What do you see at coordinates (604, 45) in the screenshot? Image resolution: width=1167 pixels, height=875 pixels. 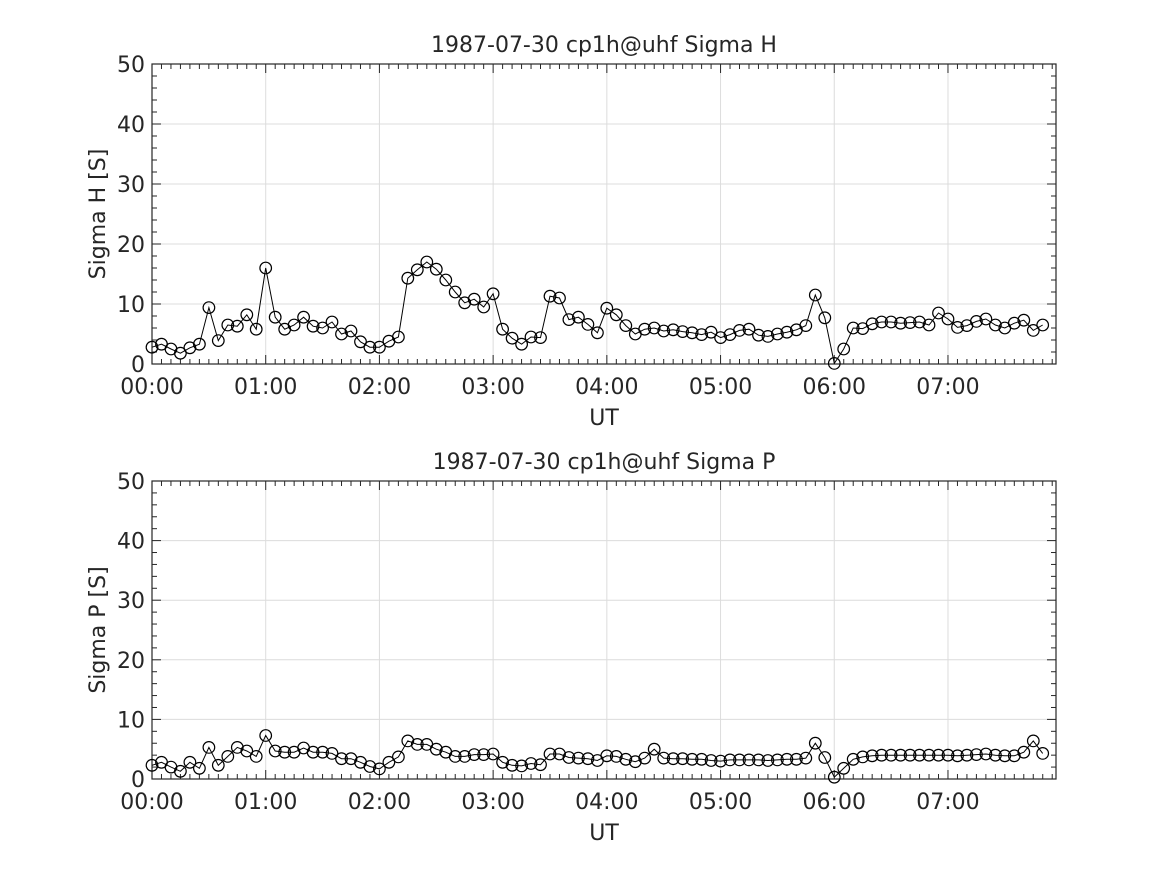 I see `chart-title: 1987-07-30 cp1h@uhf Sigma H` at bounding box center [604, 45].